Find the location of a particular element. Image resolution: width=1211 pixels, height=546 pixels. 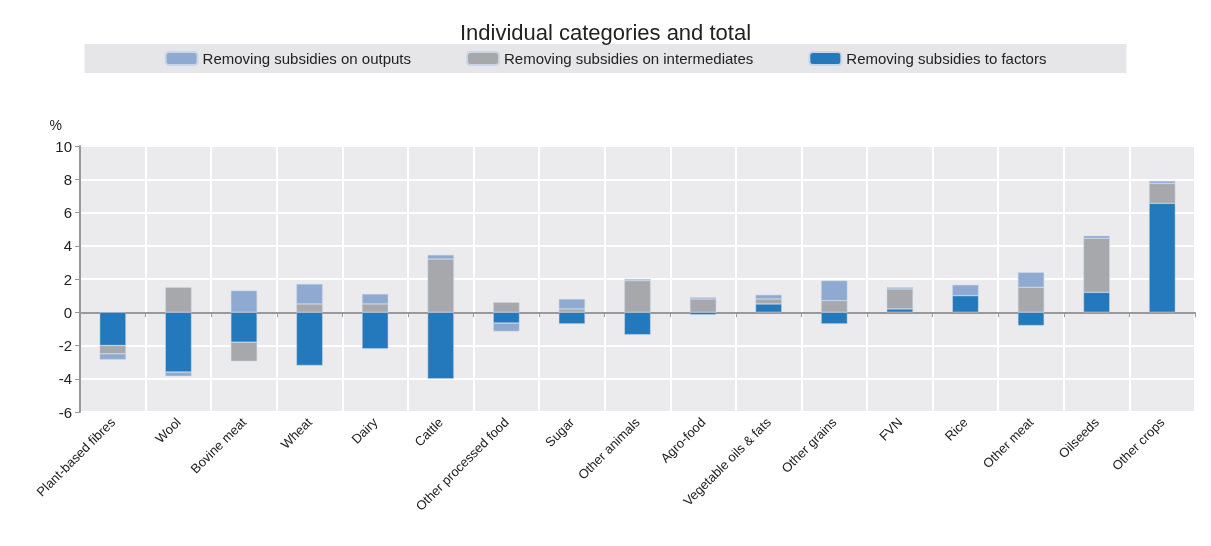

chart-title: Individual categories and total is located at coordinates (605, 32).